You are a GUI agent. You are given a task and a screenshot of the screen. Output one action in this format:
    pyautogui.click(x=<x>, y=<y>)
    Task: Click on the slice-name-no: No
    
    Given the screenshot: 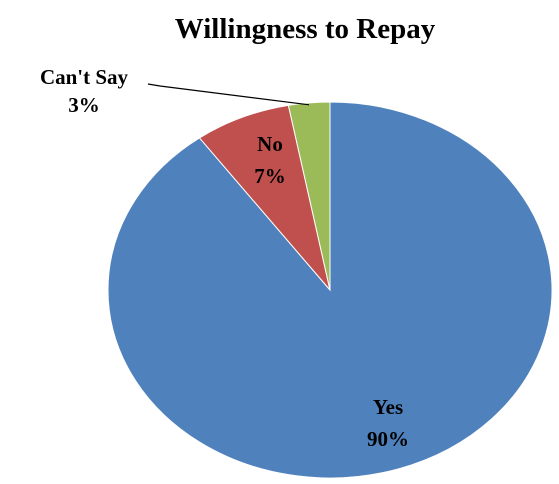 What is the action you would take?
    pyautogui.click(x=270, y=144)
    